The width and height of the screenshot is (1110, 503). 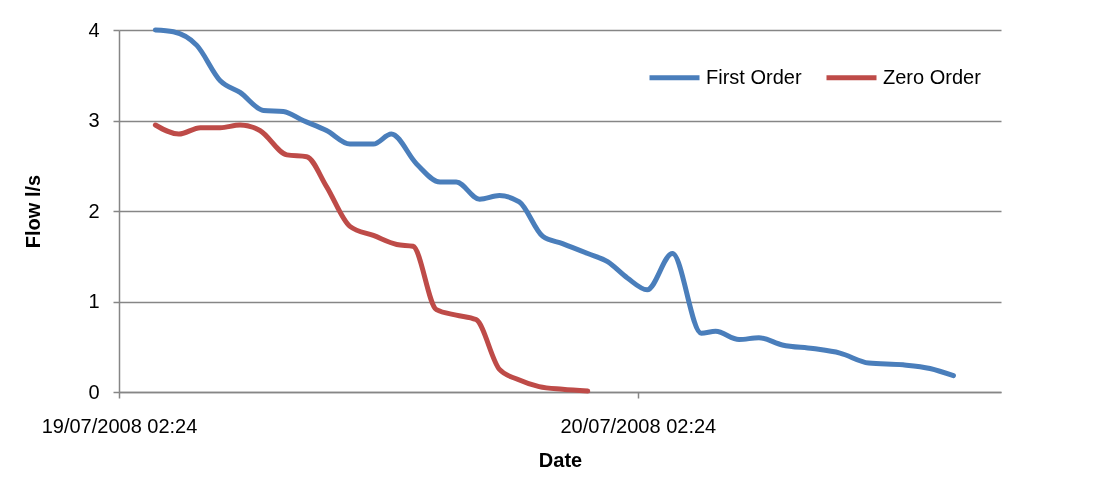 What do you see at coordinates (560, 459) in the screenshot?
I see `x-axis-title: Date` at bounding box center [560, 459].